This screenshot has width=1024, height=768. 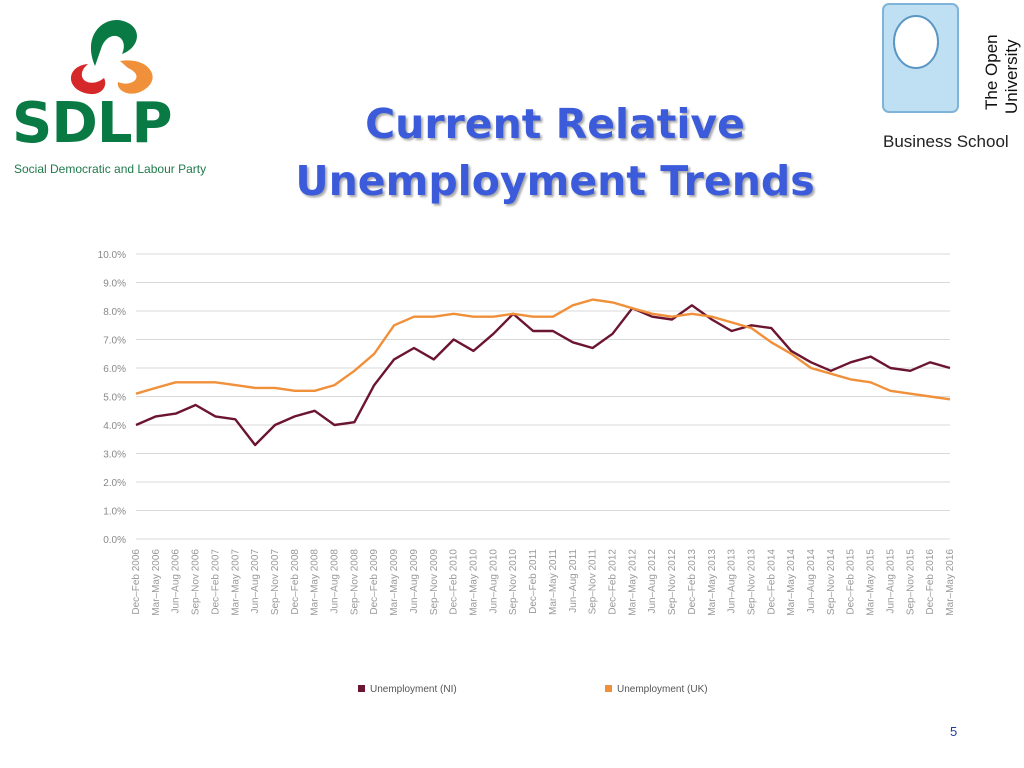 I want to click on x-tick-label: Dec–Feb 2016, so click(x=930, y=582).